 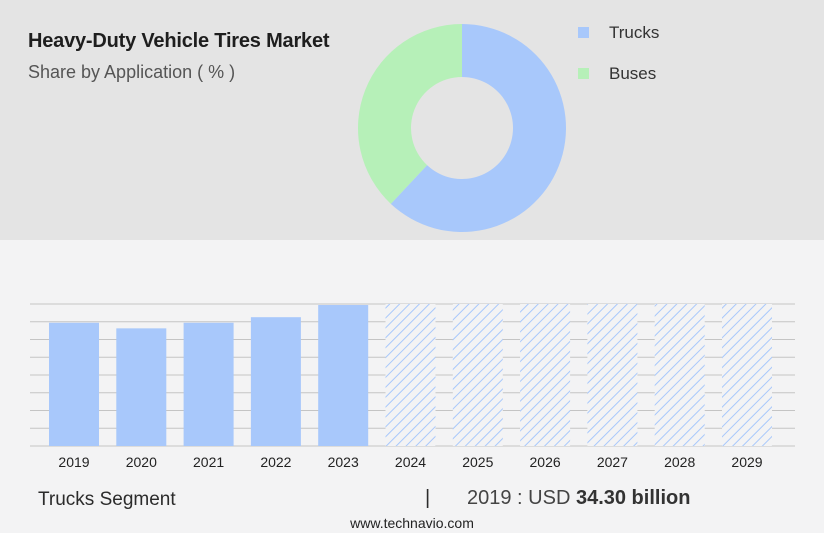 I want to click on donut-slice-trucks, so click(x=478, y=128).